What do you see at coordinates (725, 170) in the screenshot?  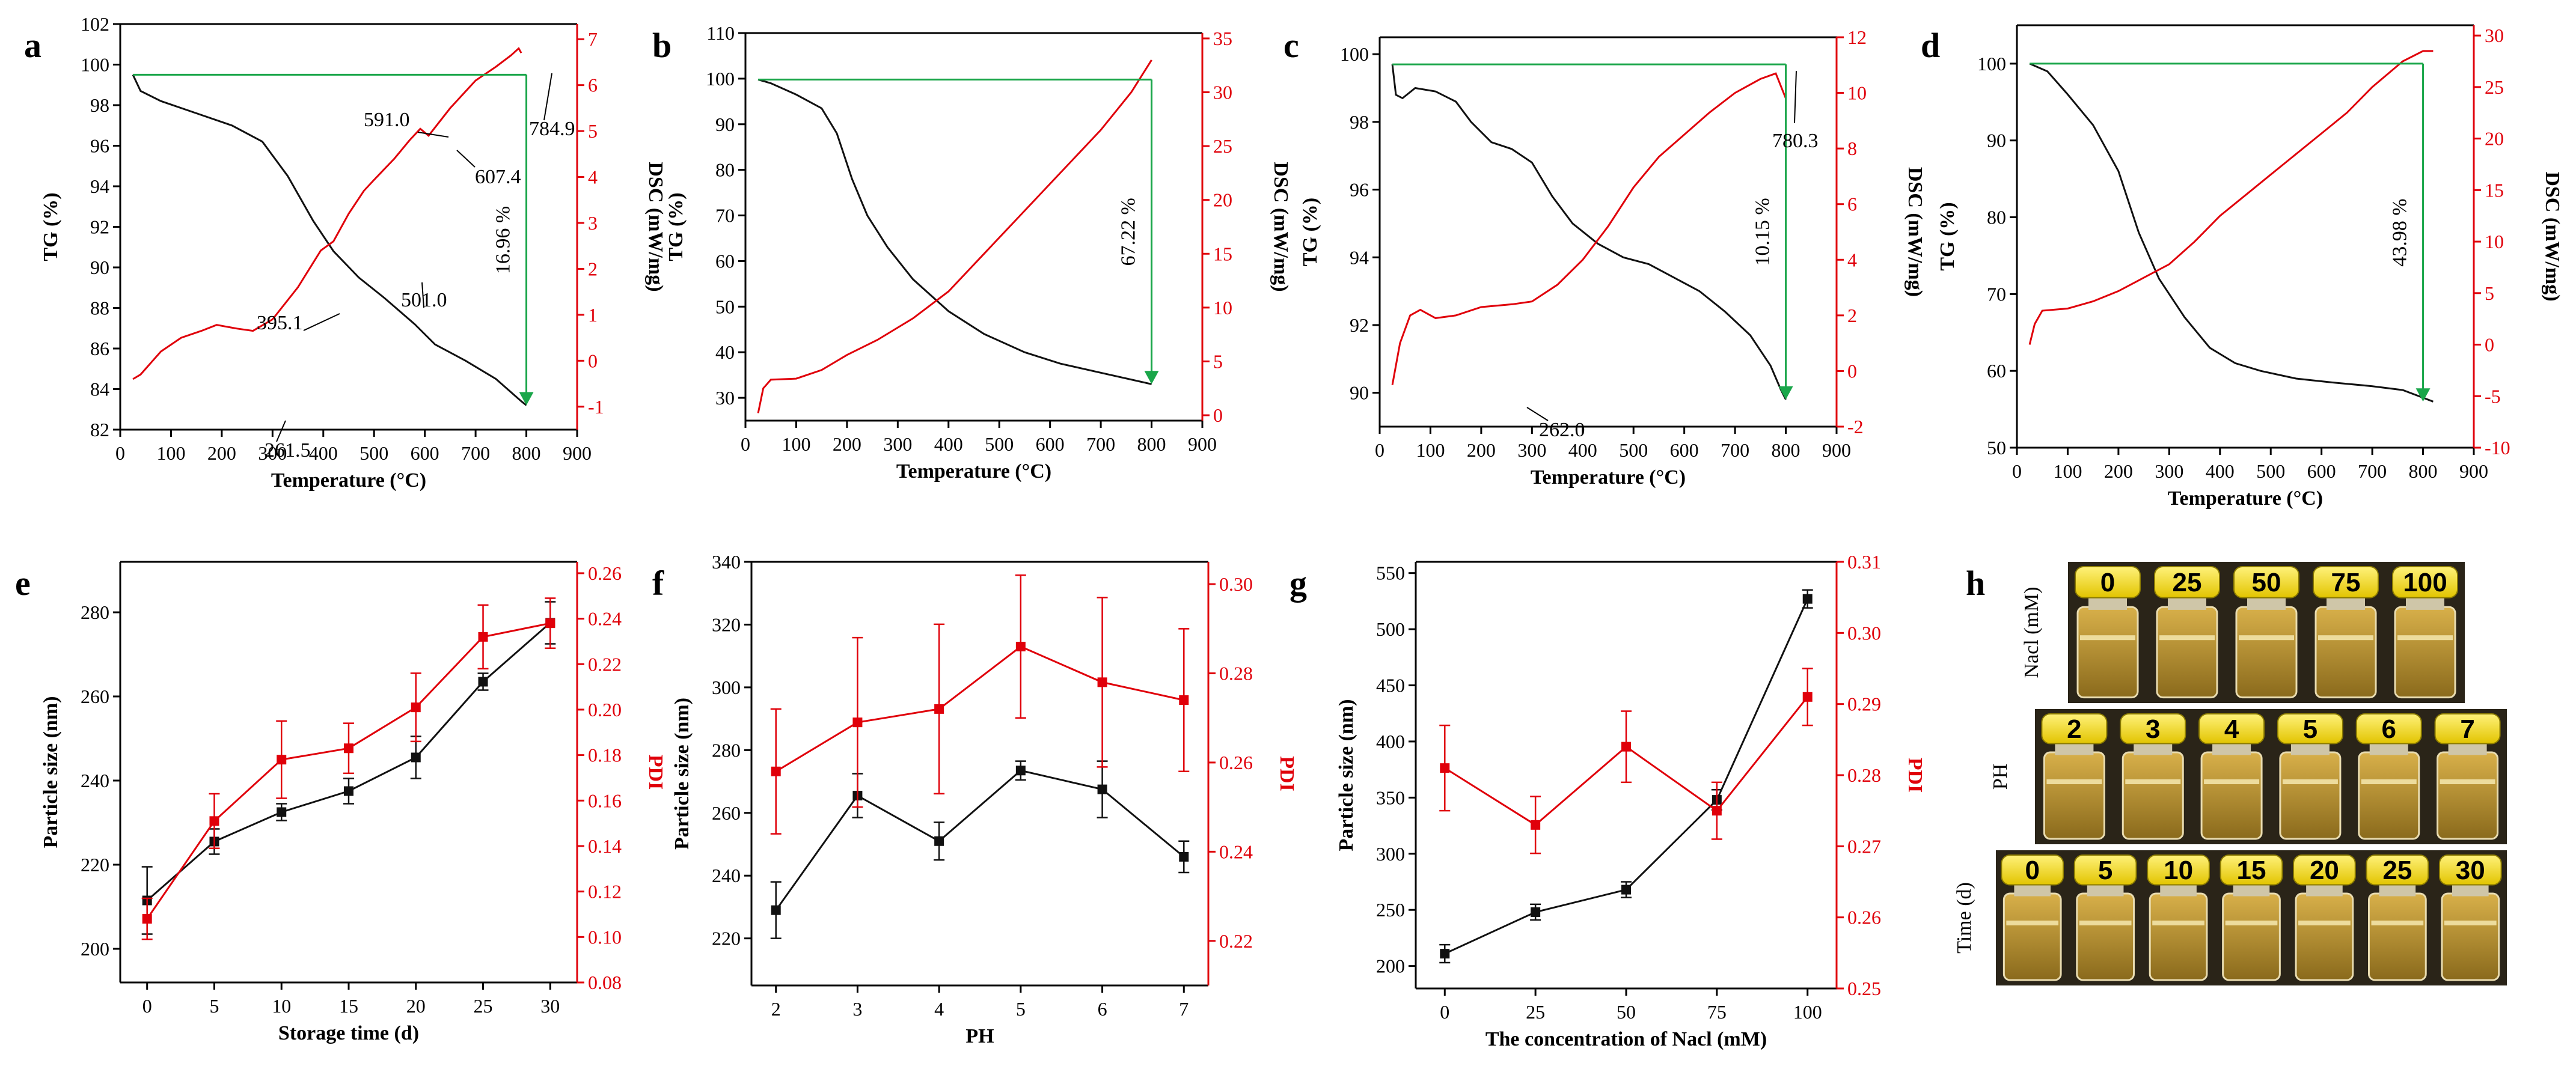 I see `y-tick-label: 80` at bounding box center [725, 170].